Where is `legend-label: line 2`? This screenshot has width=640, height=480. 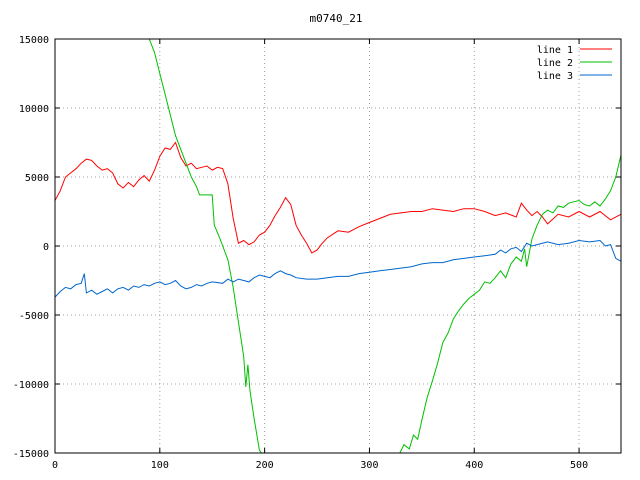
legend-label: line 2 is located at coordinates (555, 63).